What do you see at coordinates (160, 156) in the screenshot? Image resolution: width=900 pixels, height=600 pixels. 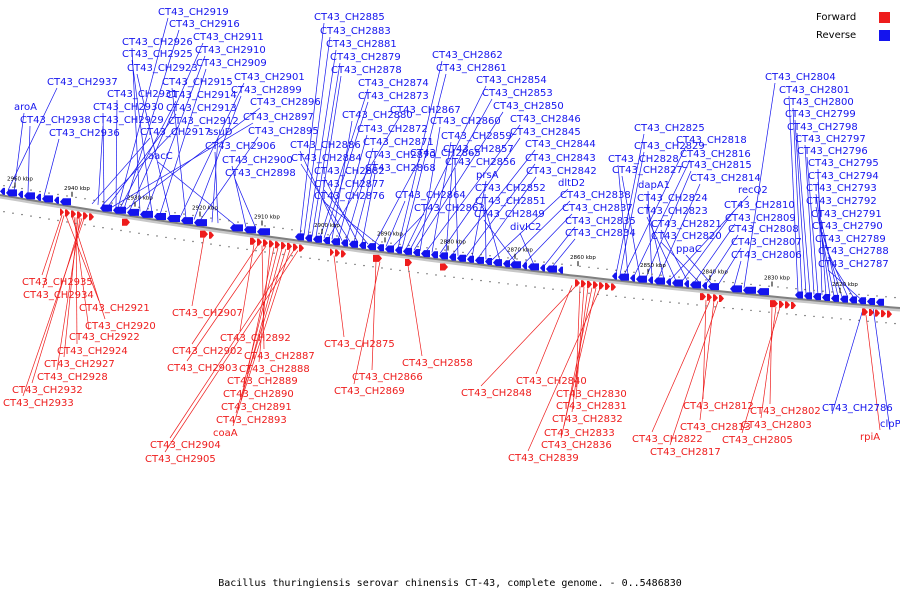 I see `reverse-gene-label: aacC` at bounding box center [160, 156].